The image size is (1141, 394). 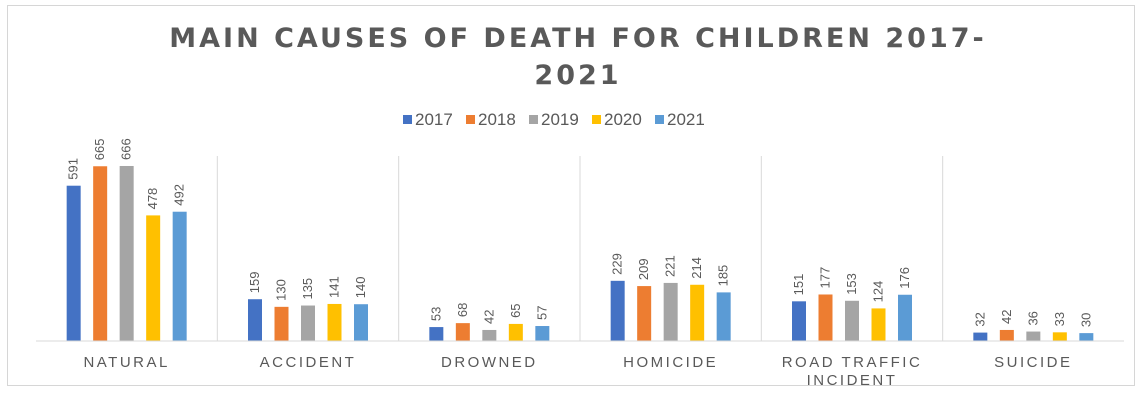 I want to click on bar-natural-2017, so click(x=73, y=263).